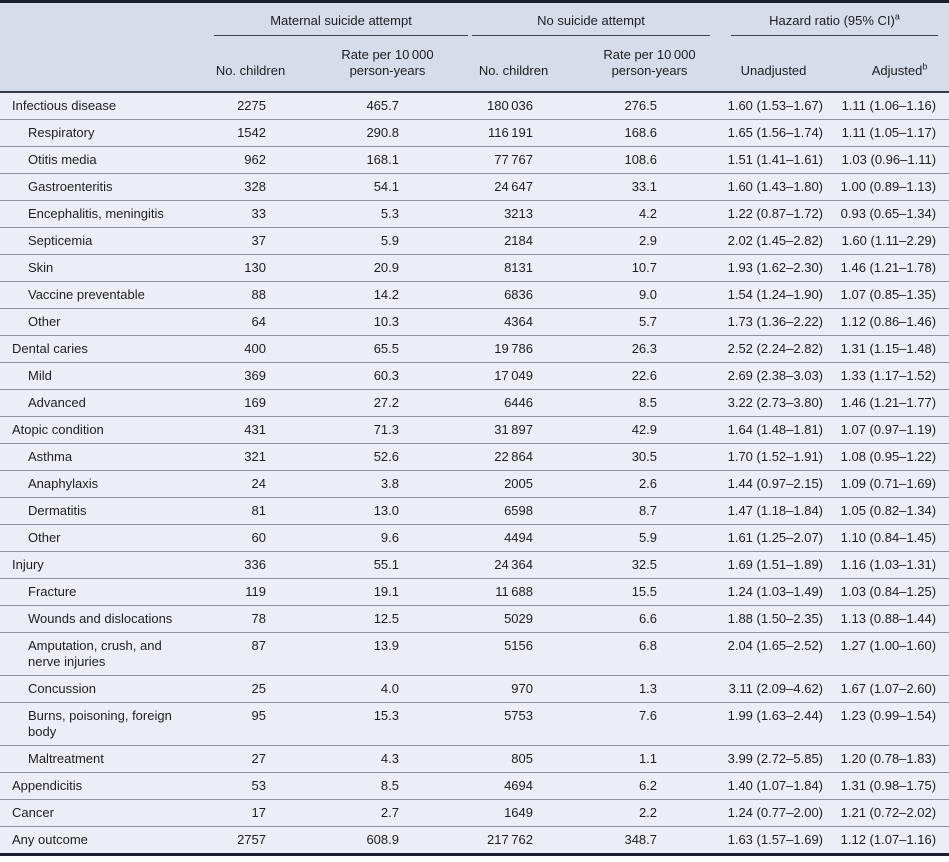  What do you see at coordinates (520, 759) in the screenshot?
I see `nsa-children-cell: 805` at bounding box center [520, 759].